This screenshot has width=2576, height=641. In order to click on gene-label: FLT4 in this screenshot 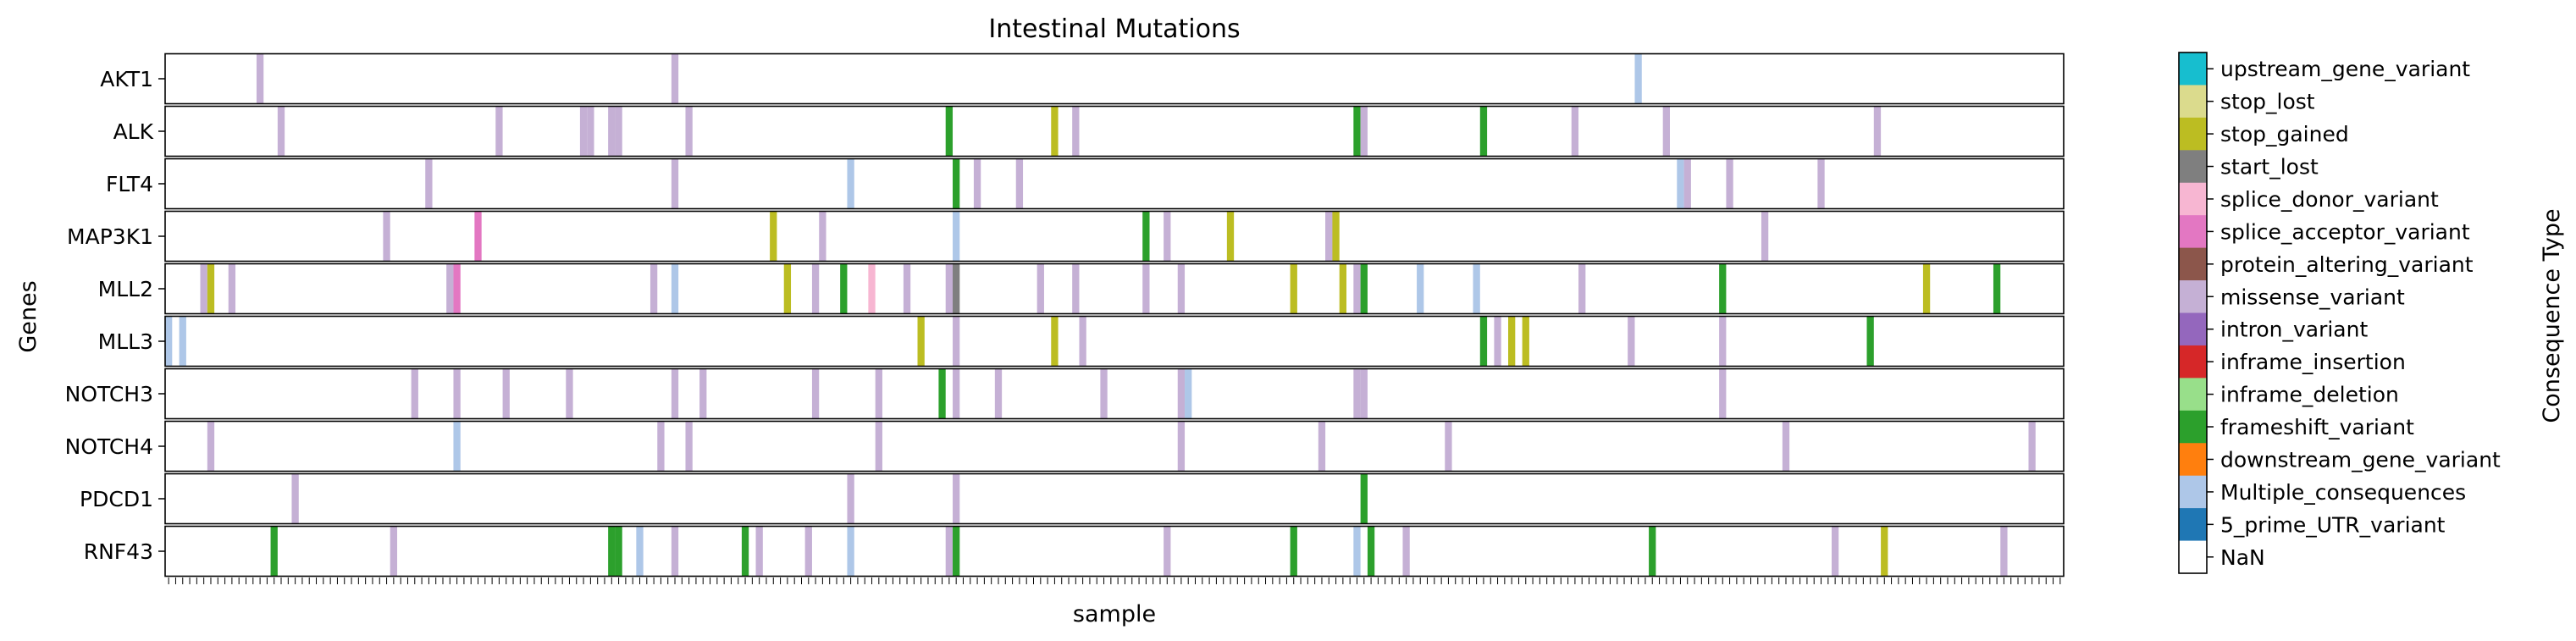, I will do `click(129, 184)`.